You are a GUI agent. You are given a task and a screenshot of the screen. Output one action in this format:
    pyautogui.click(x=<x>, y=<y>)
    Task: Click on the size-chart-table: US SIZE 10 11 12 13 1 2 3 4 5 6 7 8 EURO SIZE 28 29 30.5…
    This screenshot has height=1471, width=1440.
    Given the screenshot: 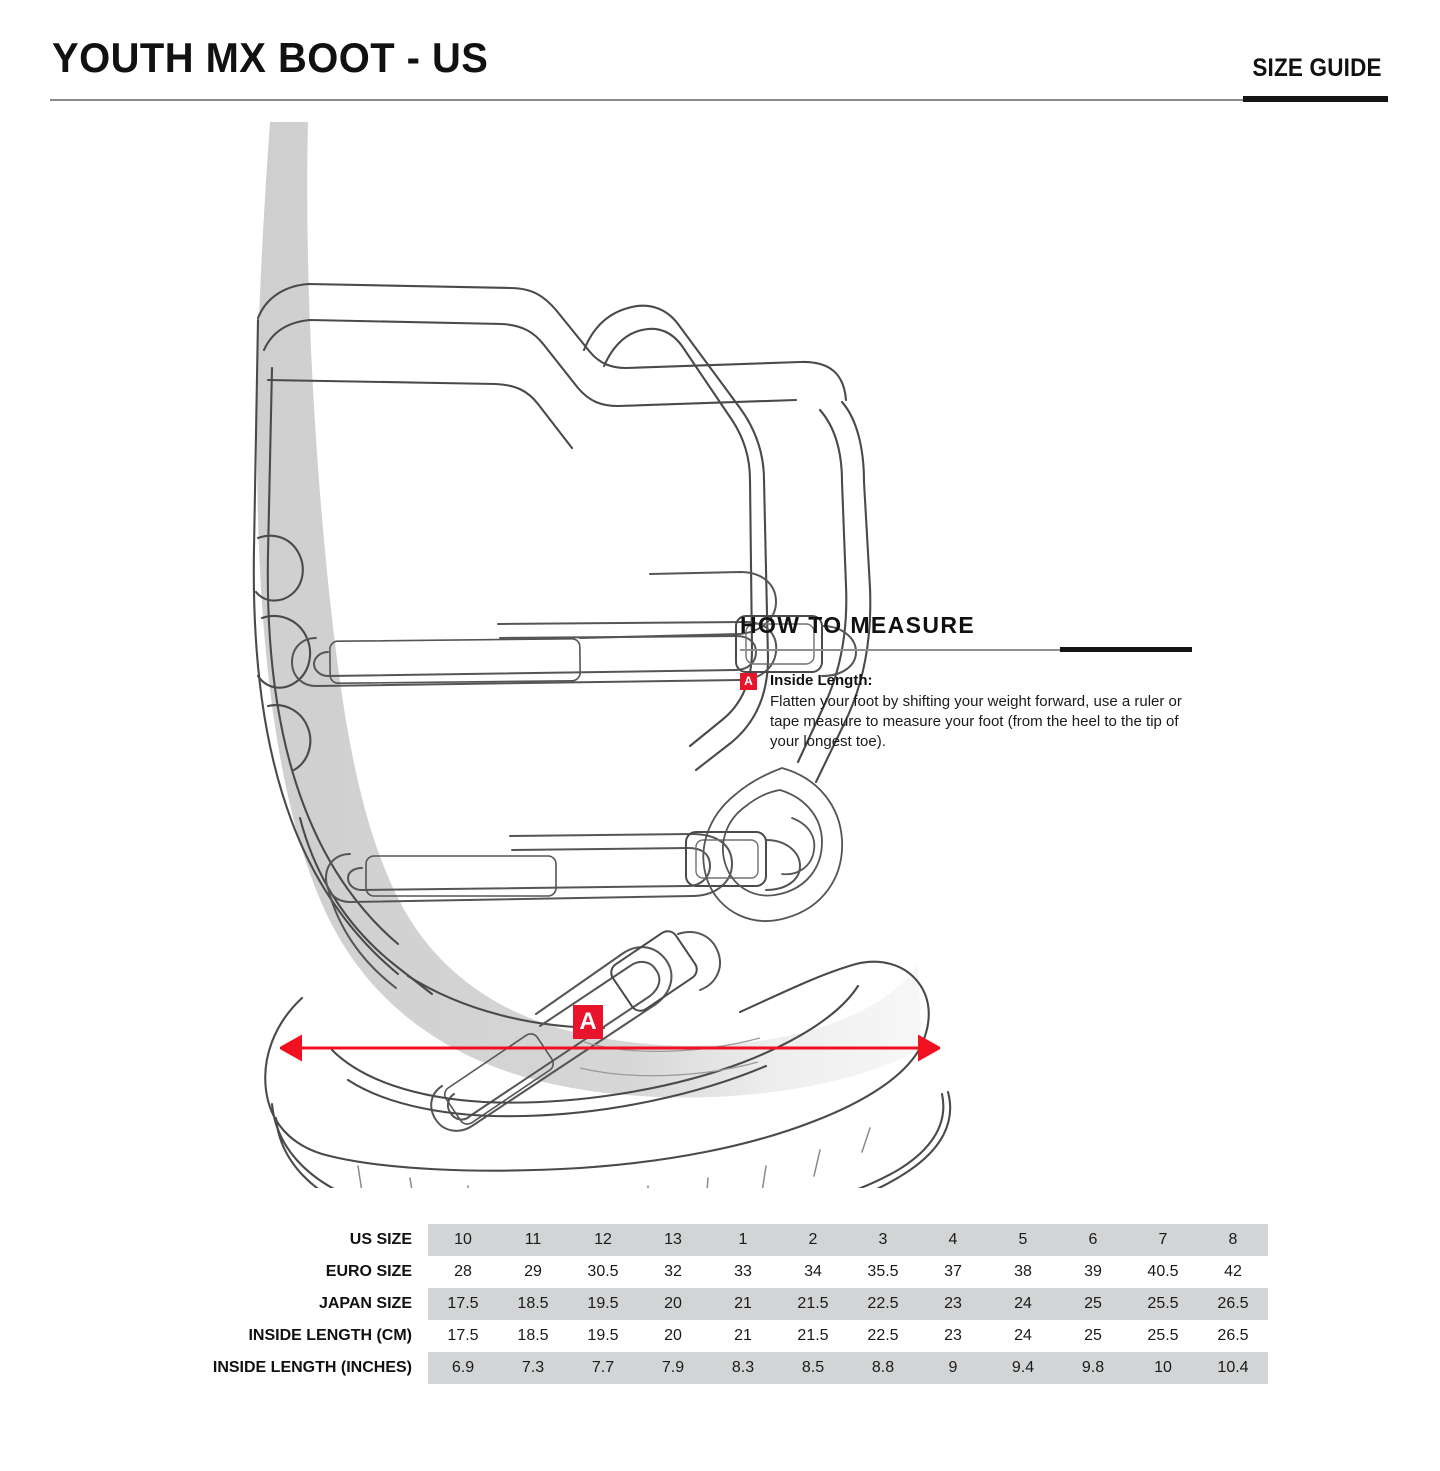 What is the action you would take?
    pyautogui.click(x=724, y=1304)
    